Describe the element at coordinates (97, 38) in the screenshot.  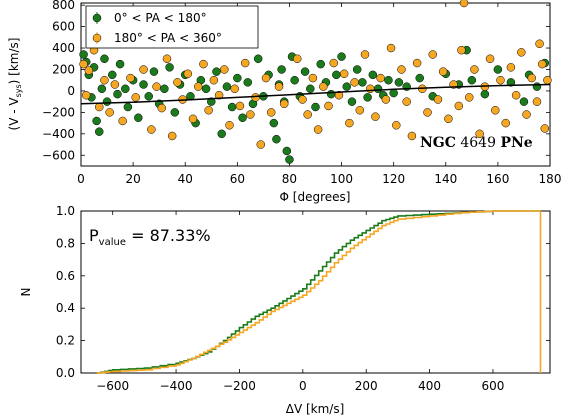
I see `legend-marker-orange` at that location.